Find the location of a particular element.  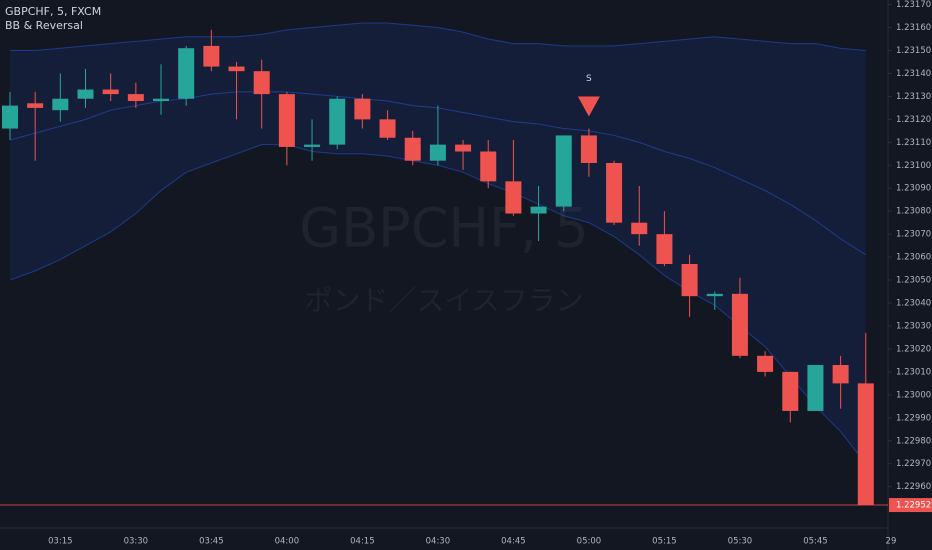

last-price-badge is located at coordinates (910, 505).